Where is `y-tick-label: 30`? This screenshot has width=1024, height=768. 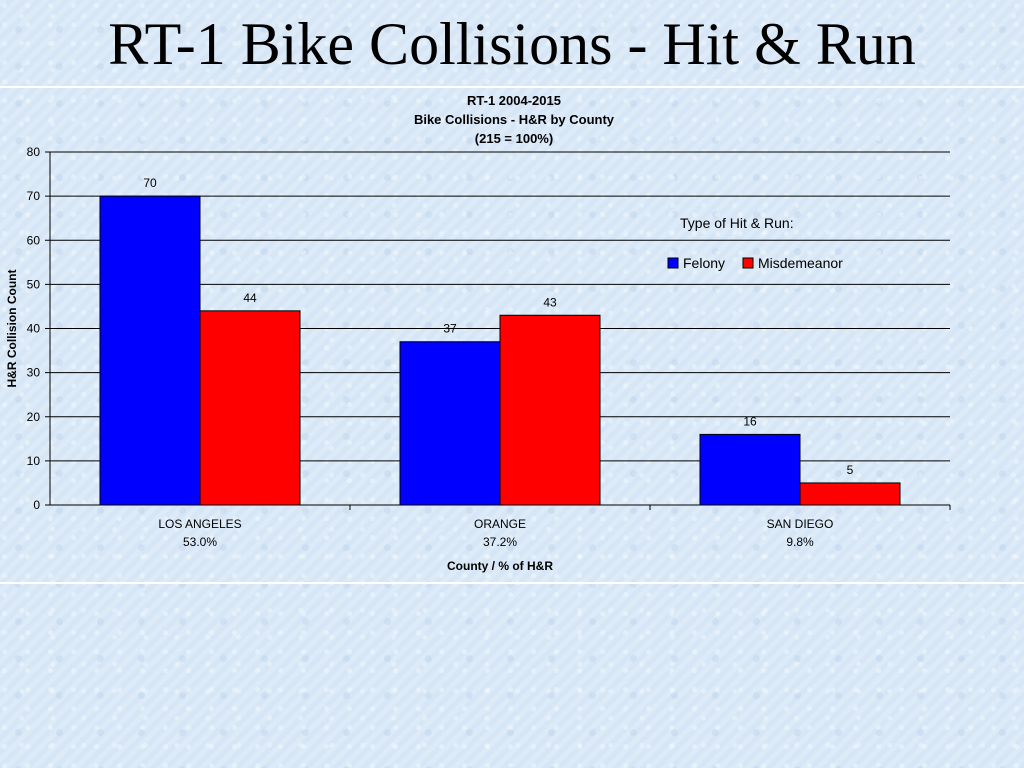
y-tick-label: 30 is located at coordinates (34, 373).